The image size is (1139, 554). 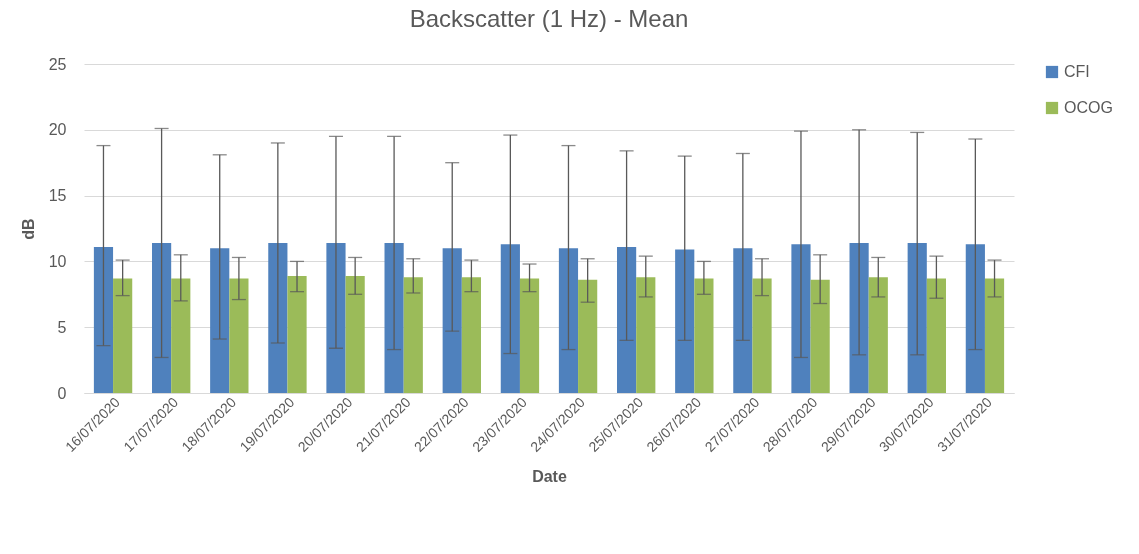 What do you see at coordinates (549, 18) in the screenshot?
I see `chart-title: Backscatter (1 Hz) - Mean` at bounding box center [549, 18].